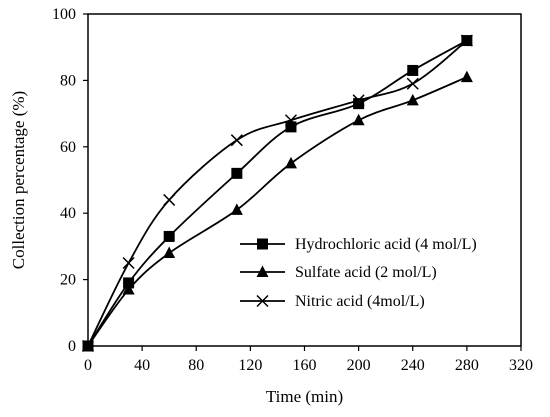  What do you see at coordinates (262, 301) in the screenshot?
I see `legend-marker-cross` at bounding box center [262, 301].